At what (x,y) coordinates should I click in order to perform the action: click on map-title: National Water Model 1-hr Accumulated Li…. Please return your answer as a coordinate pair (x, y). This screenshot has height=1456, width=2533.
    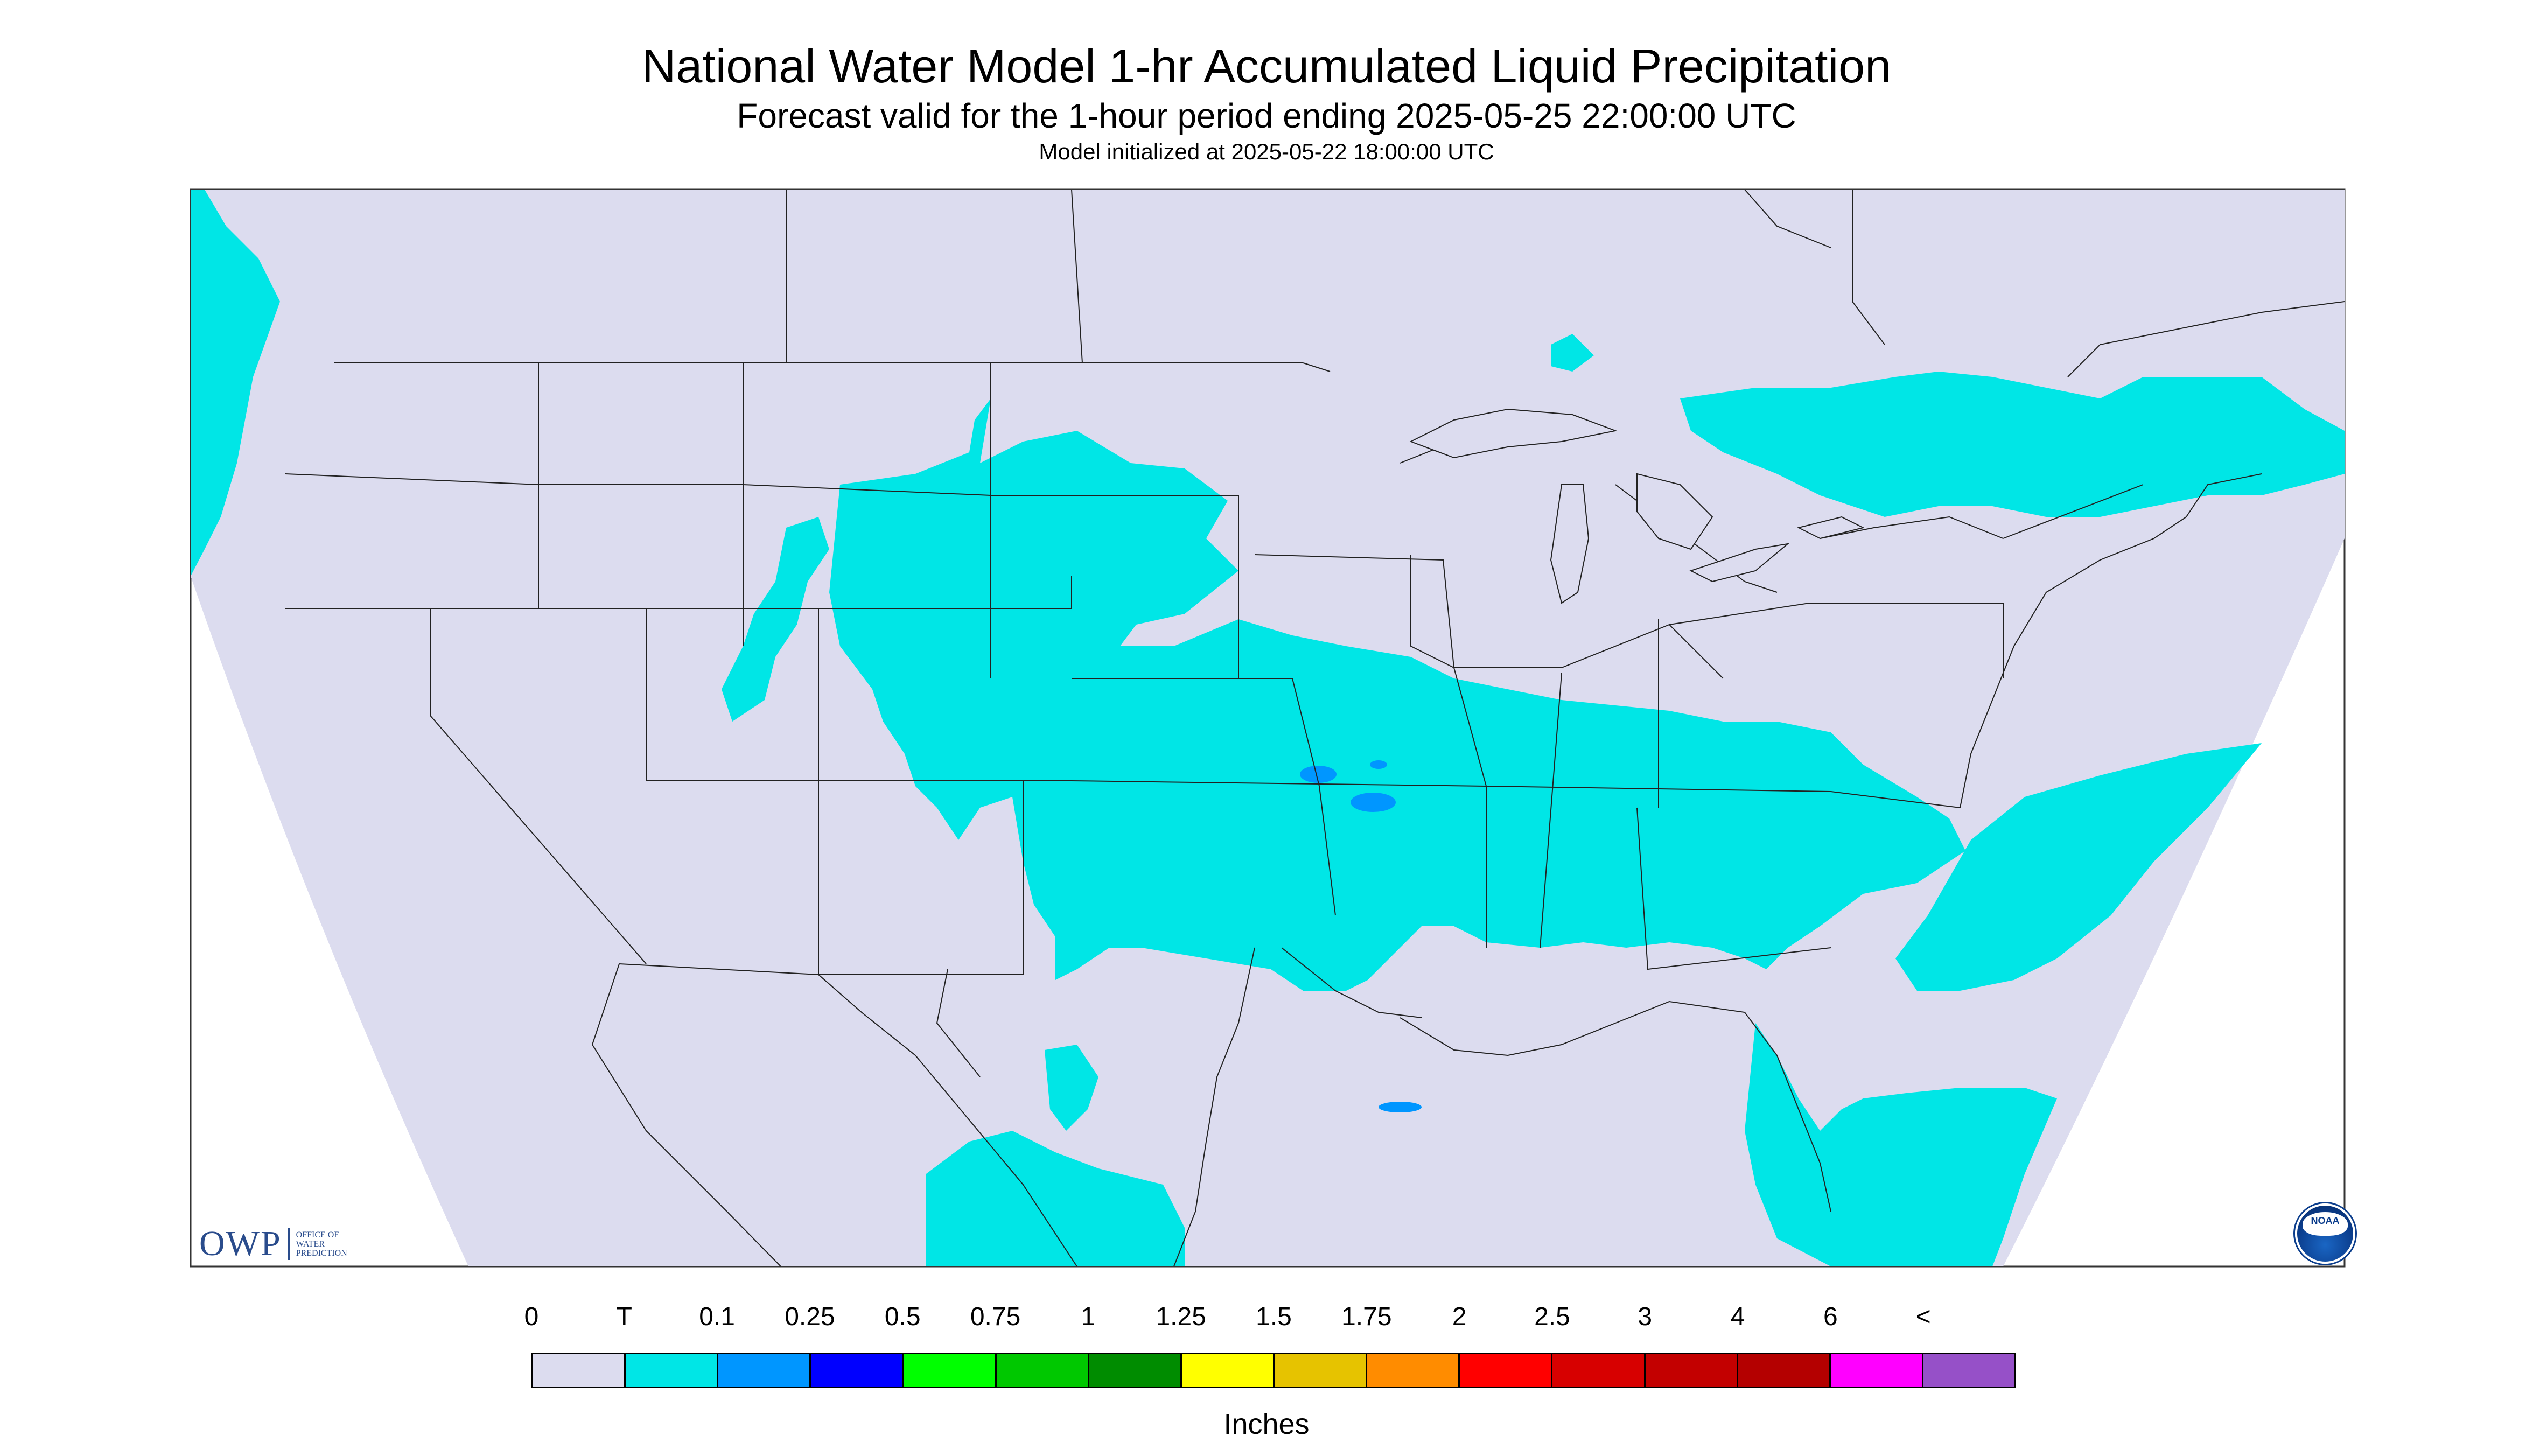
    Looking at the image, I should click on (1266, 66).